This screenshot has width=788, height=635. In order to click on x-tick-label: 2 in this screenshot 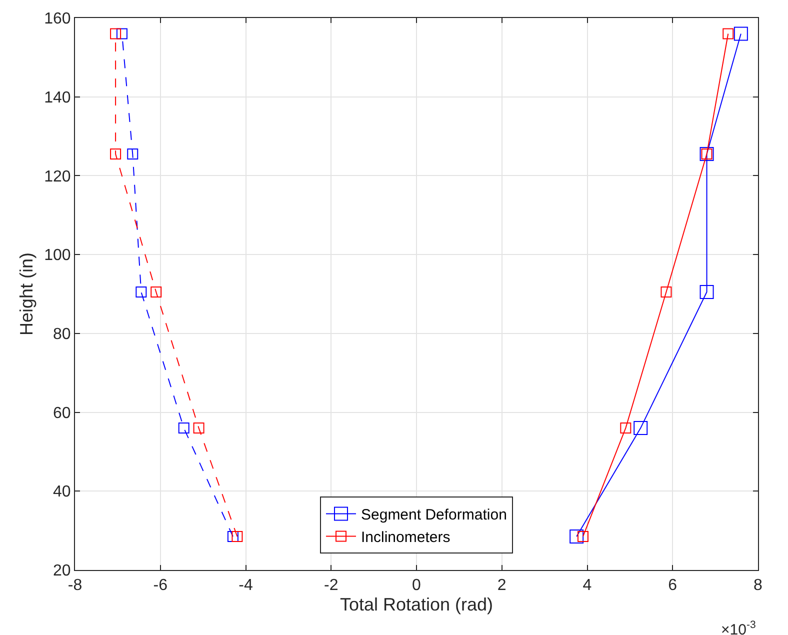, I will do `click(501, 585)`.